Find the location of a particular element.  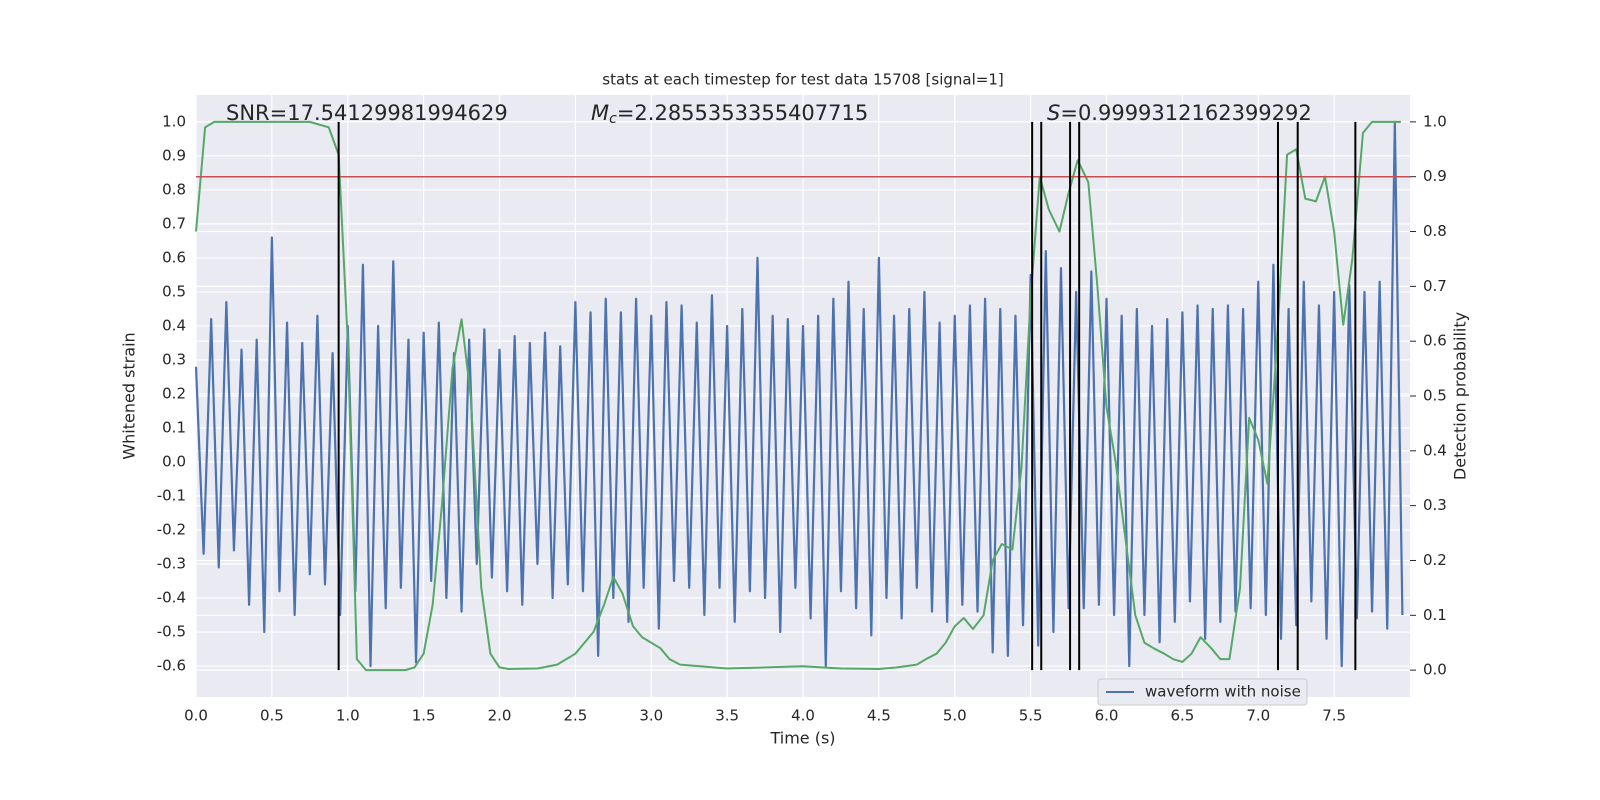

y-tick-label: 0.1 is located at coordinates (174, 427).